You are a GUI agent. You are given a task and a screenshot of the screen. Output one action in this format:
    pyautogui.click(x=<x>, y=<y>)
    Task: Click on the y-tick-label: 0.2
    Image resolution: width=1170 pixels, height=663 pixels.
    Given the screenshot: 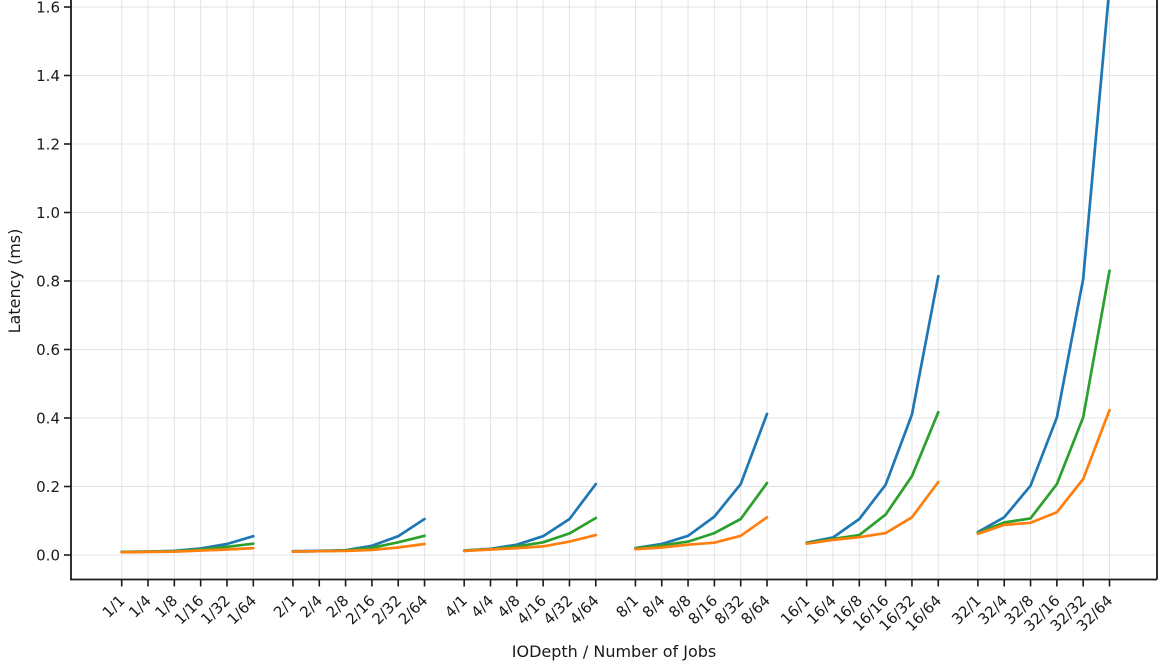 What is the action you would take?
    pyautogui.click(x=48, y=487)
    